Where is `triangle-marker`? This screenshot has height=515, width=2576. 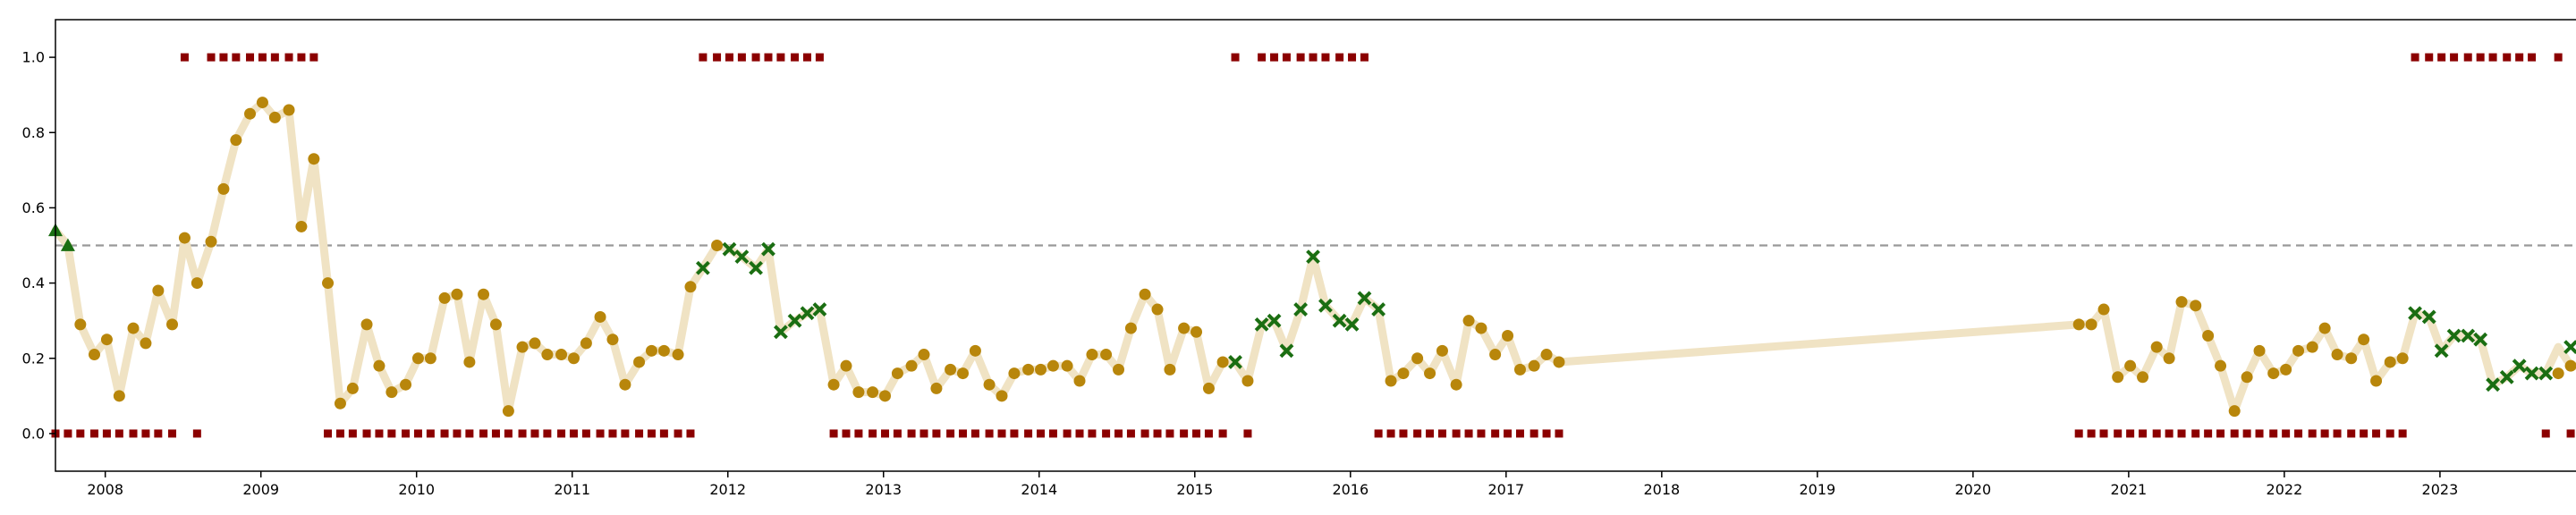
triangle-marker is located at coordinates (67, 245).